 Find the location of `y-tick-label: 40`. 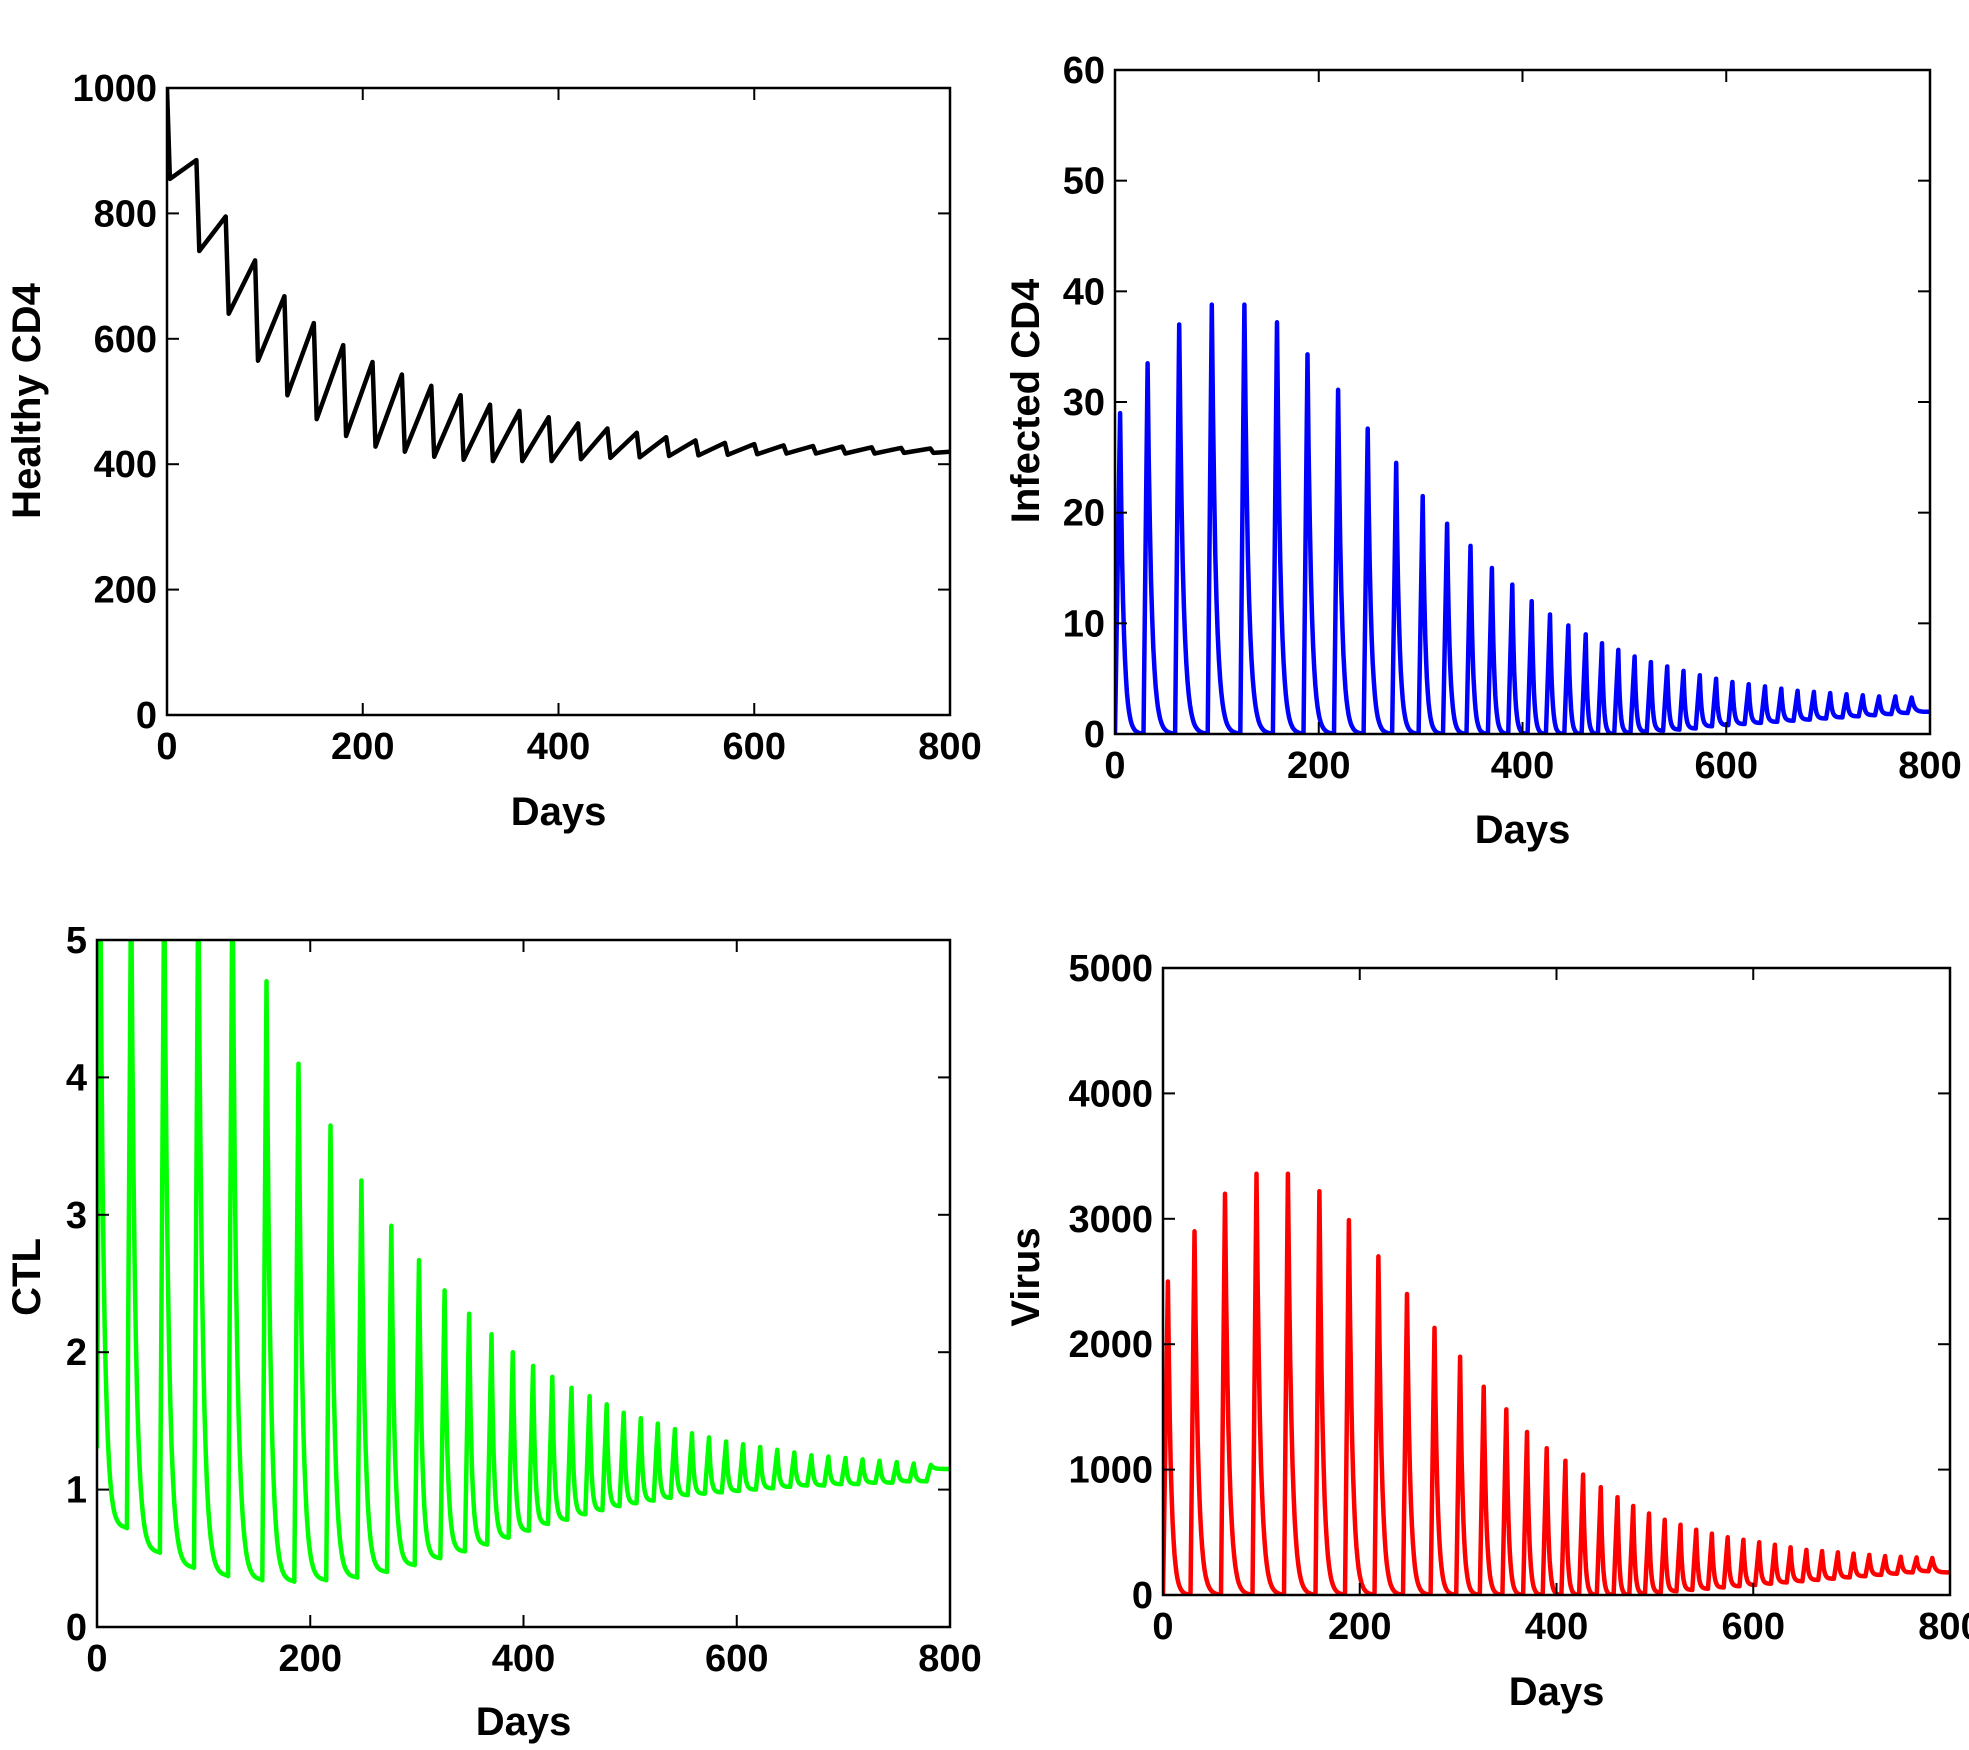

y-tick-label: 40 is located at coordinates (1084, 292).